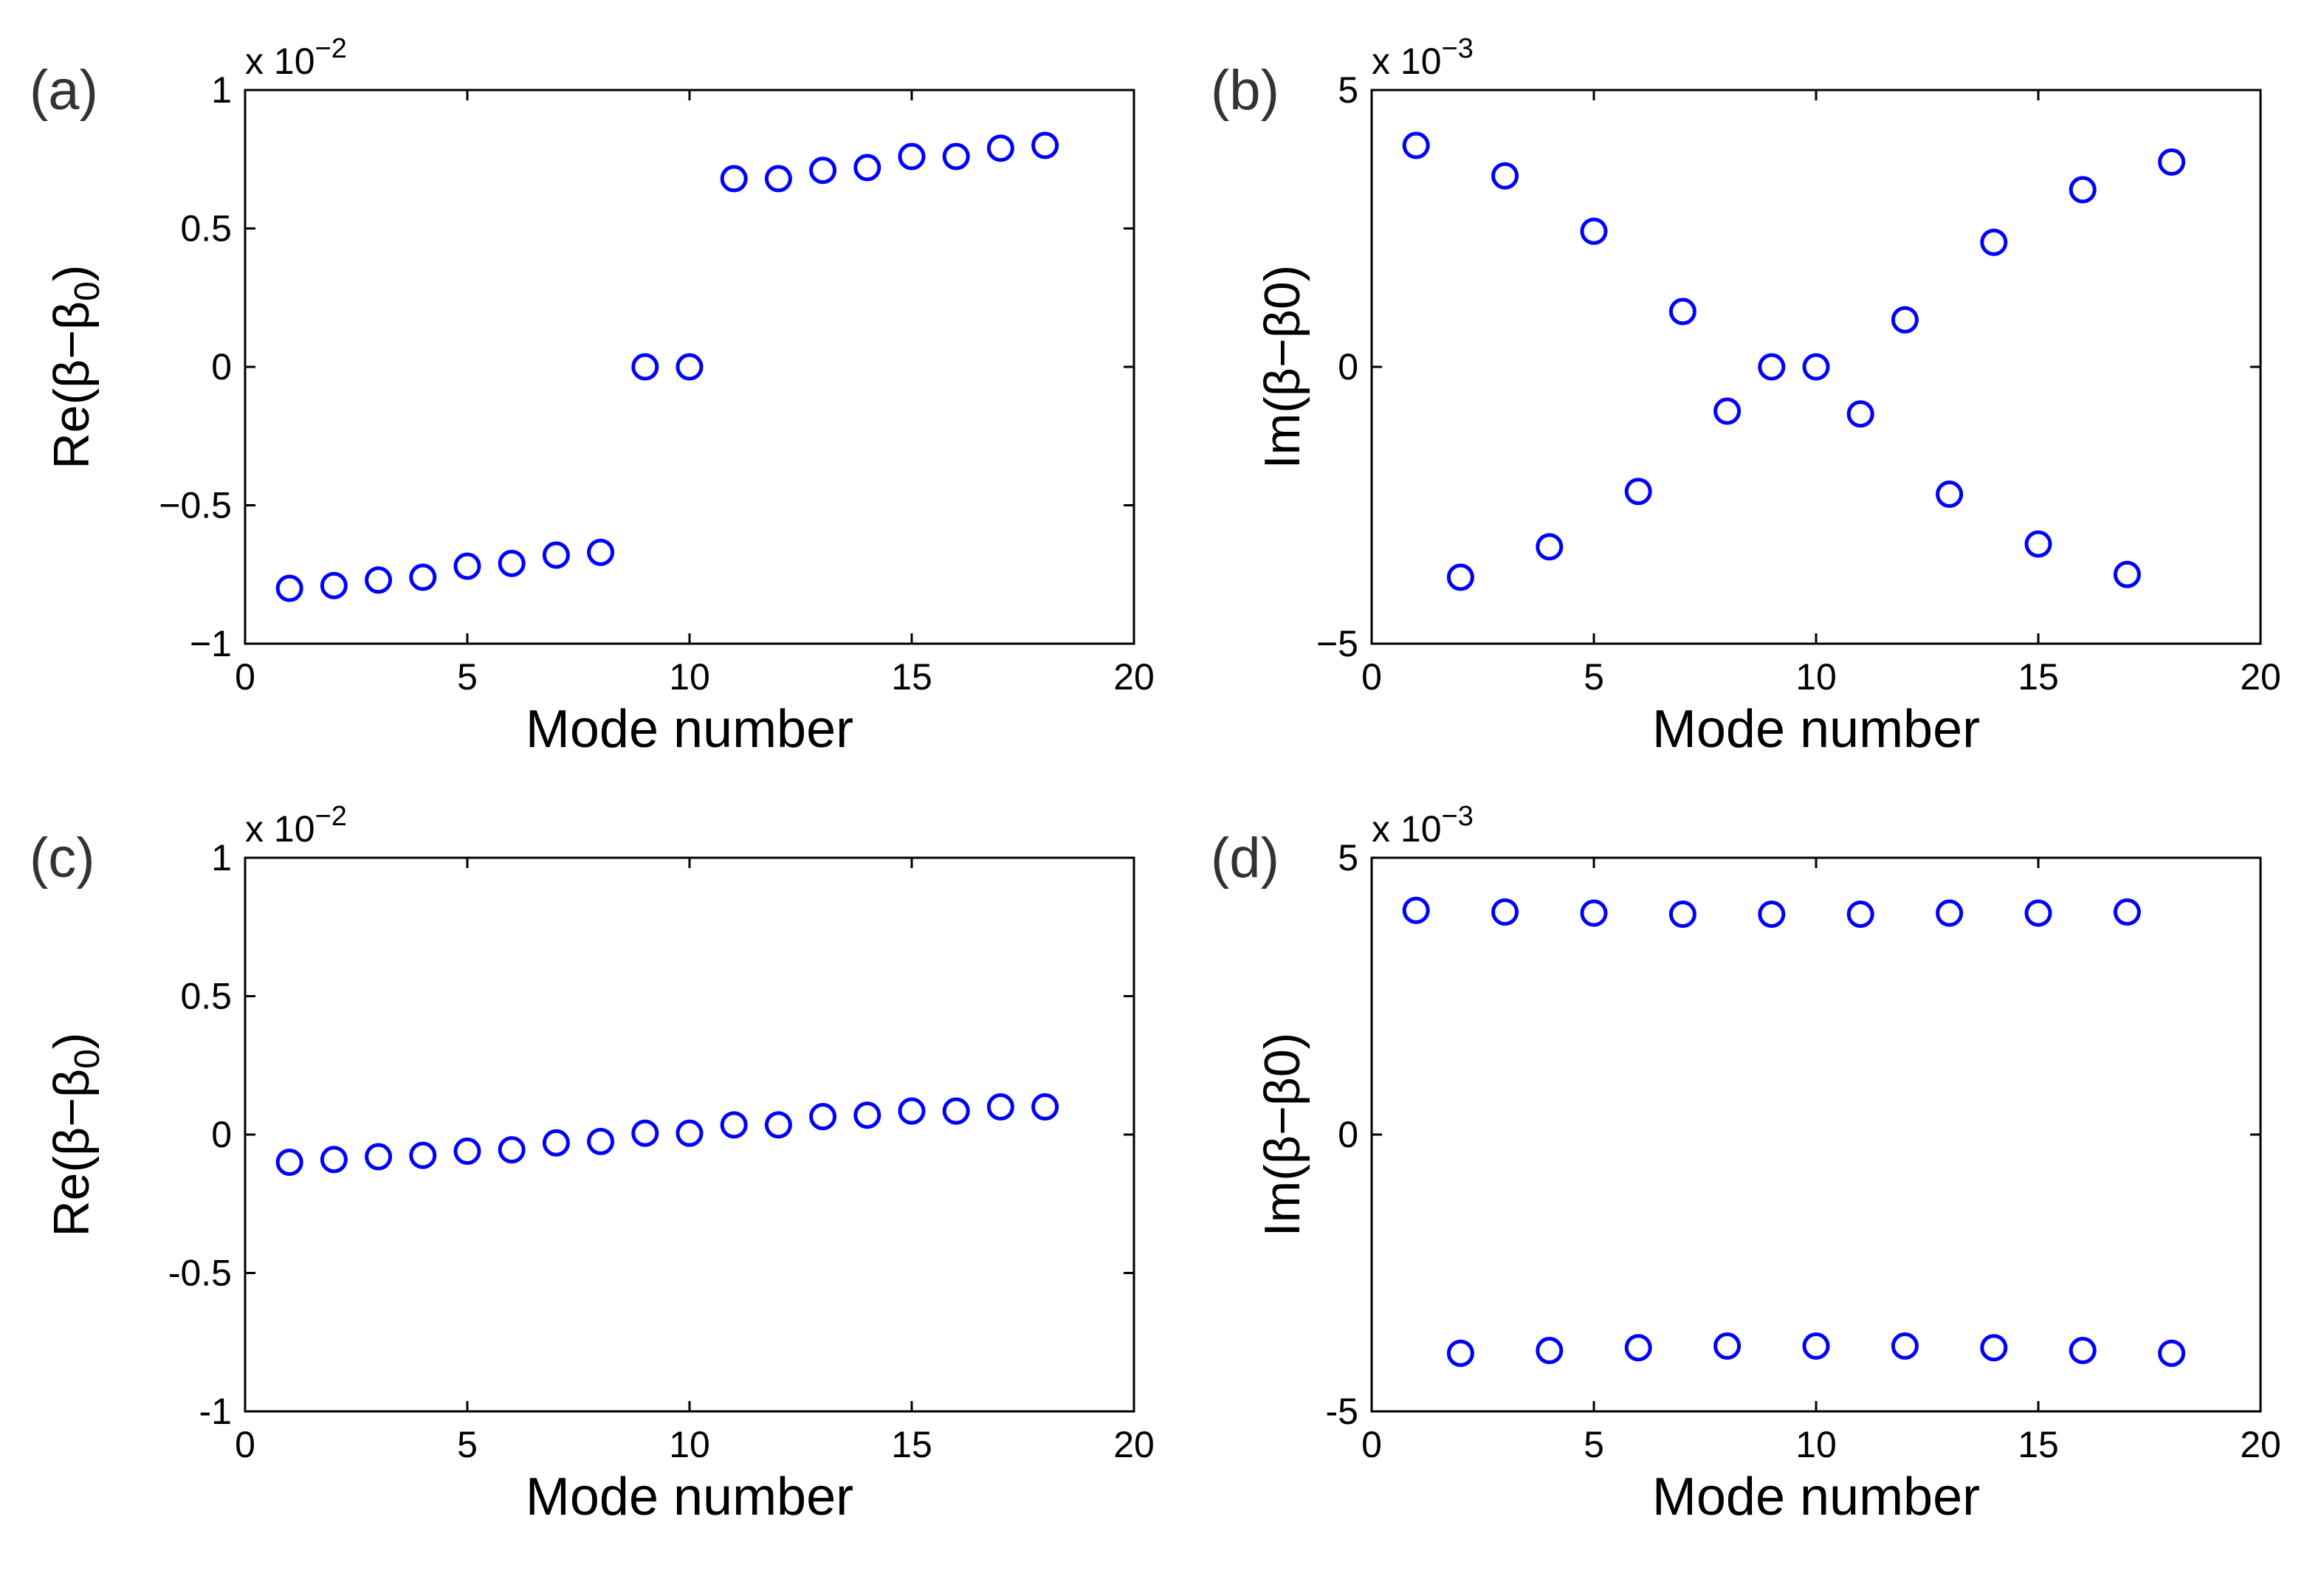  I want to click on x-tick-label: 5, so click(468, 677).